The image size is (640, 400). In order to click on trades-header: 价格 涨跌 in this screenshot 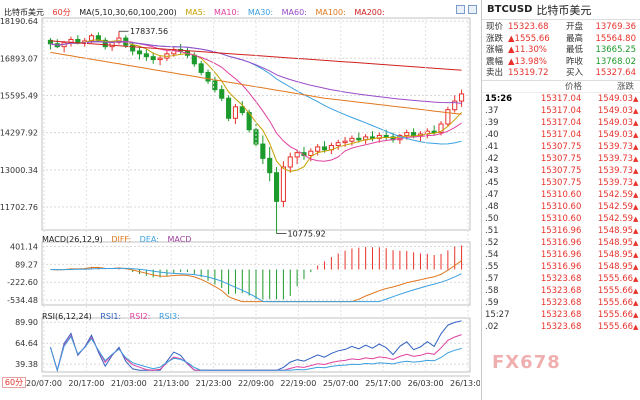, I will do `click(561, 87)`.